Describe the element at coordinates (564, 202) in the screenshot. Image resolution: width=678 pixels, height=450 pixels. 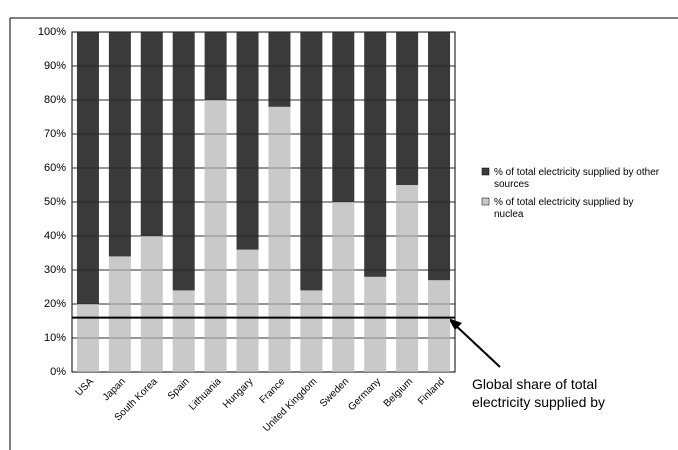
I see `legend-label-line: % of total electricity supplied by` at that location.